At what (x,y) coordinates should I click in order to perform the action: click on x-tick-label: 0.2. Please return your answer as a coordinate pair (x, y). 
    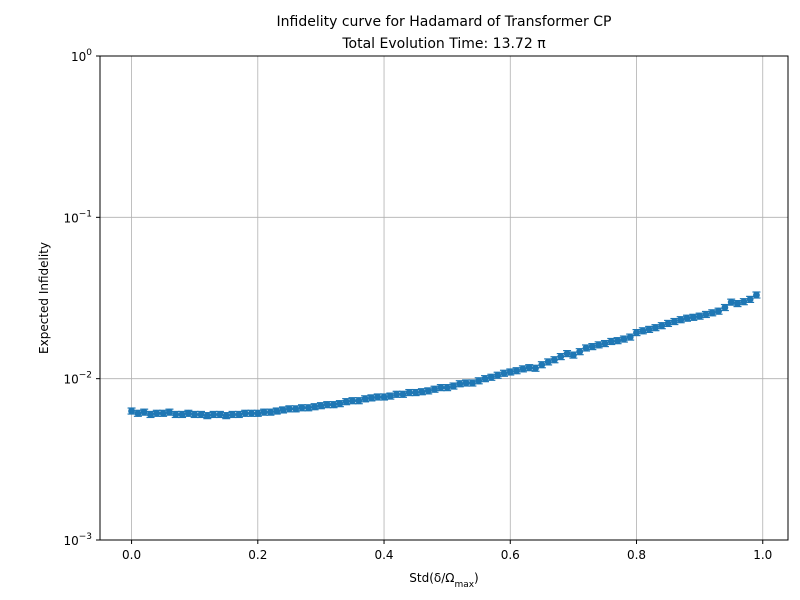
    Looking at the image, I should click on (257, 555).